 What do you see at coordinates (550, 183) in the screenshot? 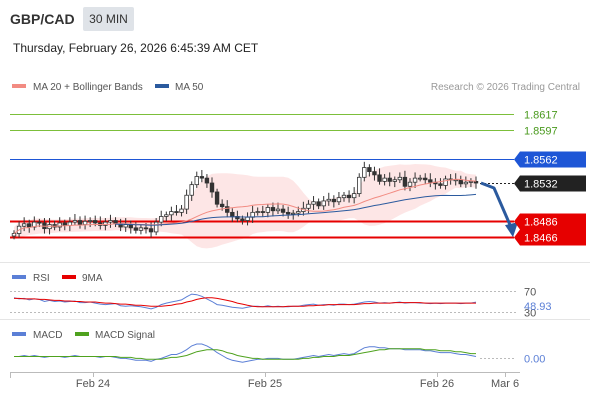
I see `level-tag-1.8532: 1.8532` at bounding box center [550, 183].